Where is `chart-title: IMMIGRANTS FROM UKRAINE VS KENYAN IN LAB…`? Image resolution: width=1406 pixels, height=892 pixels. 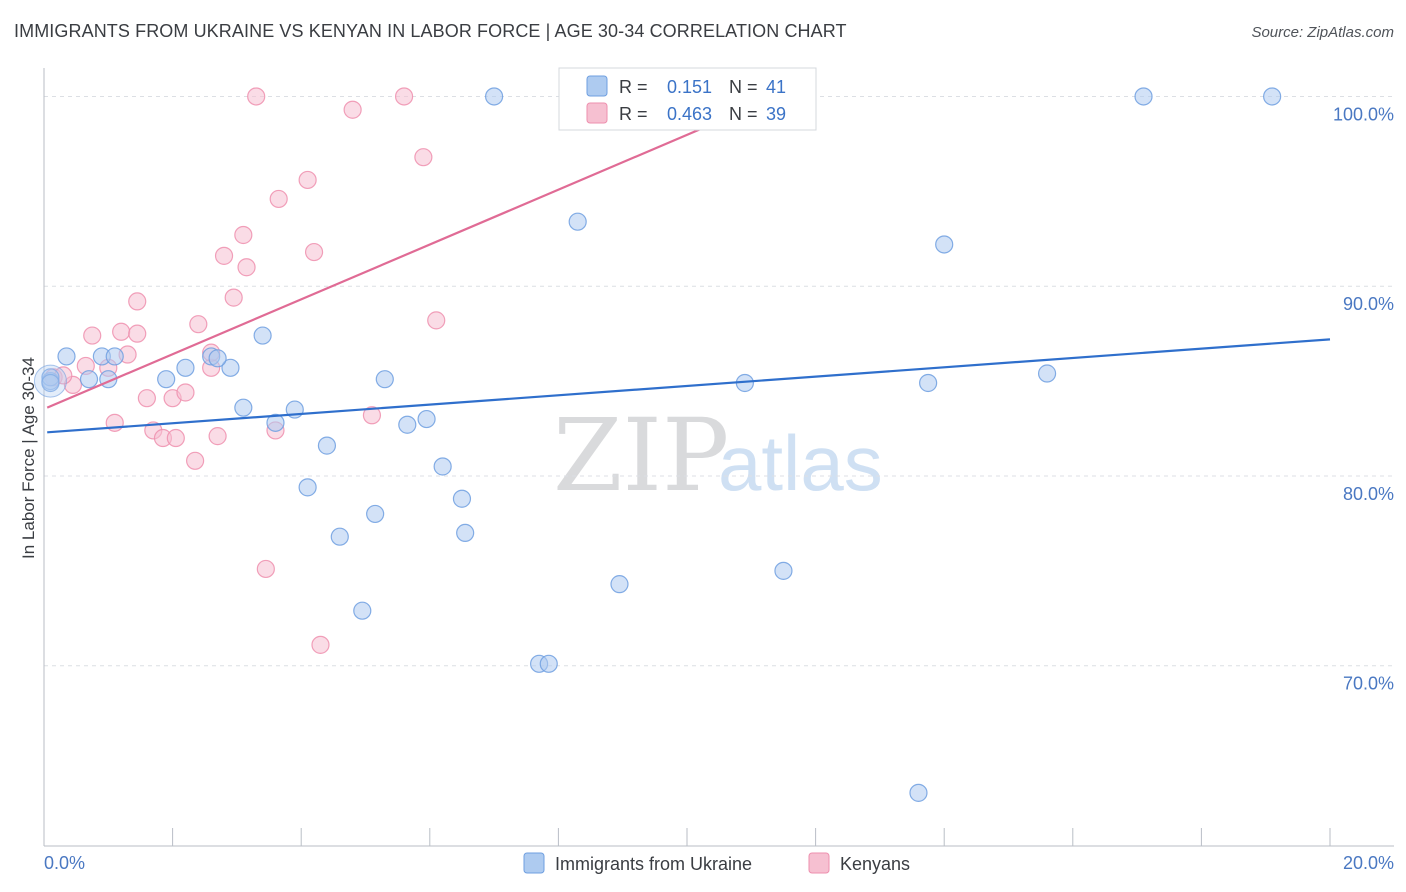
chart-title: IMMIGRANTS FROM UKRAINE VS KENYAN IN LAB… is located at coordinates (430, 31).